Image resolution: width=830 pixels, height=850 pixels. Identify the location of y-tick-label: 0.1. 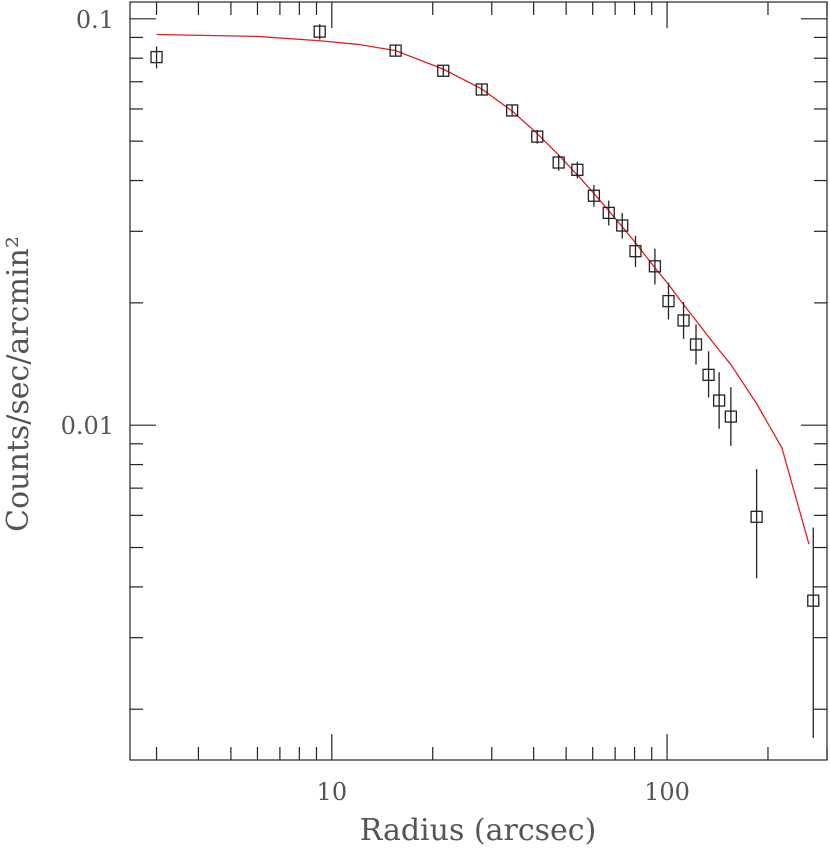
(95, 20).